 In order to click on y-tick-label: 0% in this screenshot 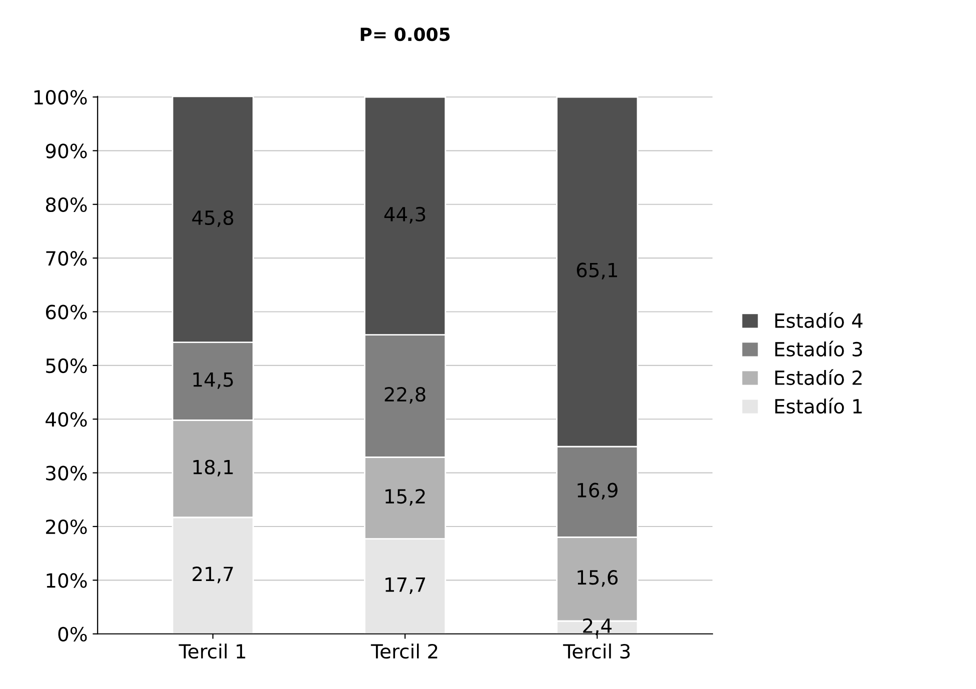, I will do `click(72, 634)`.